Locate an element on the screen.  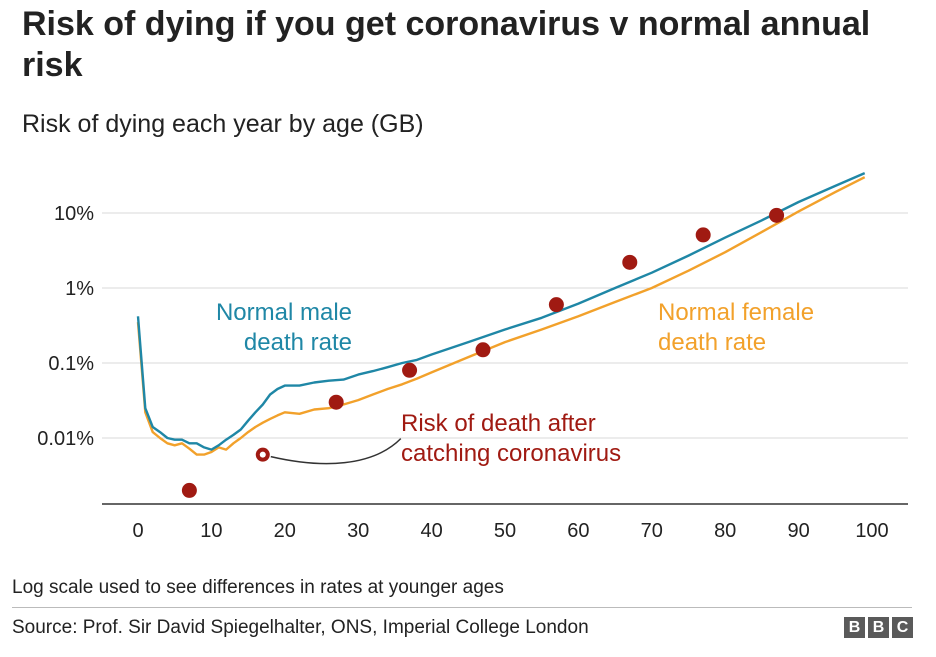
bbc-logo-letter-b1: B is located at coordinates (854, 627).